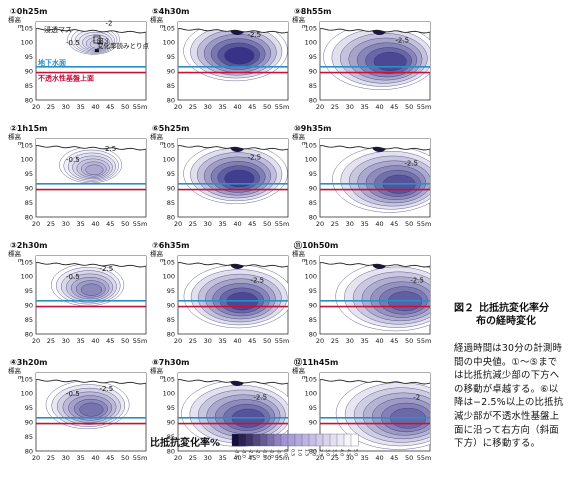  I want to click on panel-time-label: ⑪10h50m, so click(316, 245).